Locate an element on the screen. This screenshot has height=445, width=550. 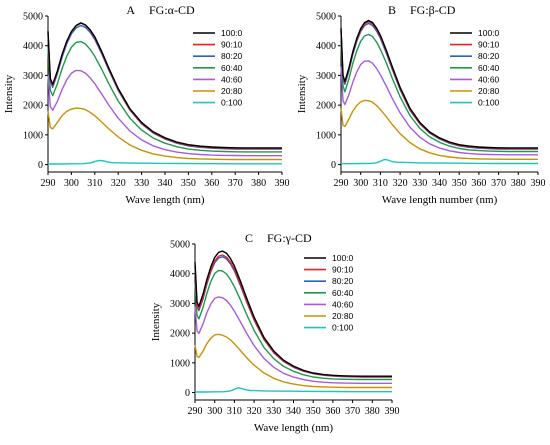
panel-title: FG:γ-CD is located at coordinates (289, 238).